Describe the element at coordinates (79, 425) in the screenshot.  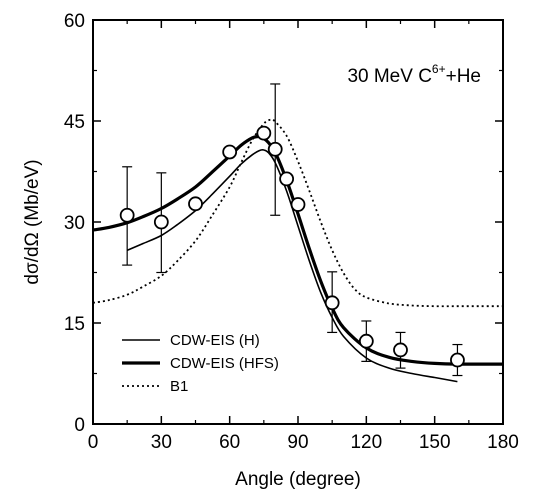
I see `y-tick-label-0: 0` at that location.